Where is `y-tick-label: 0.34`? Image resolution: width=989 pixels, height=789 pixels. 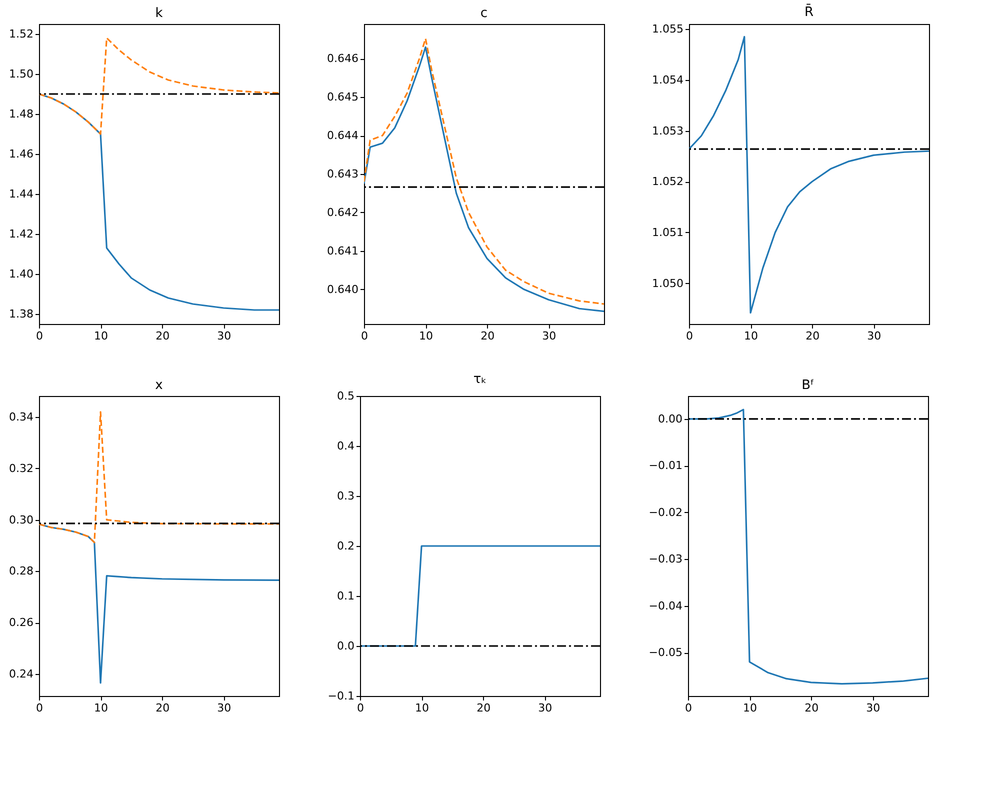
y-tick-label: 0.34 is located at coordinates (21, 417).